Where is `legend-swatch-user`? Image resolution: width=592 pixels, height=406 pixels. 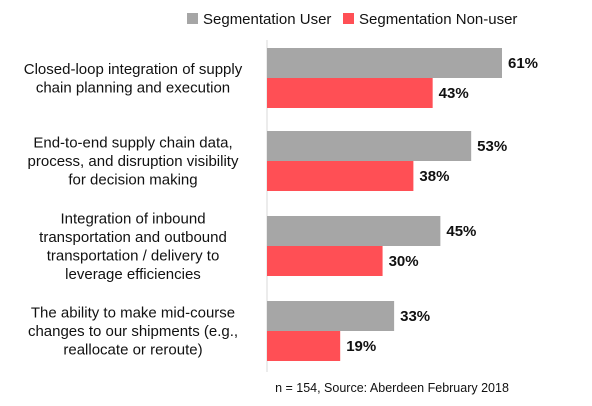 legend-swatch-user is located at coordinates (192, 18).